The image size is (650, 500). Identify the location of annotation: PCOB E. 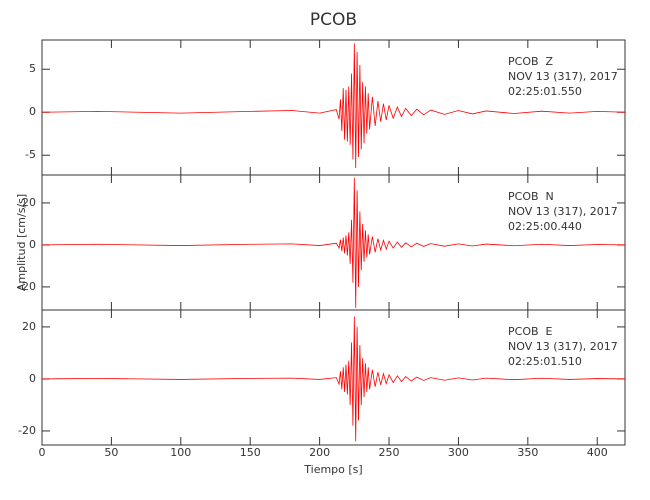
(530, 331).